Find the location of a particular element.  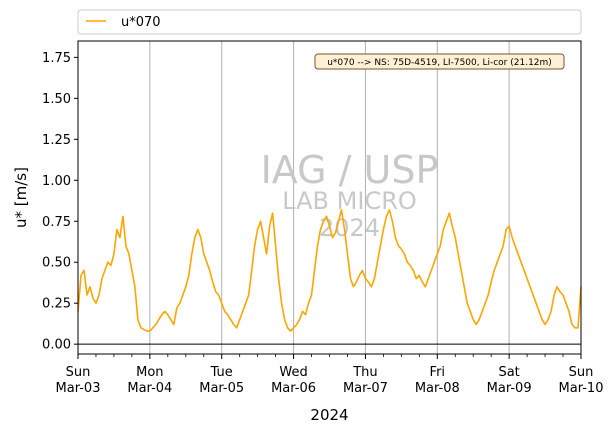

x-tick-label-day: Thu is located at coordinates (364, 372).